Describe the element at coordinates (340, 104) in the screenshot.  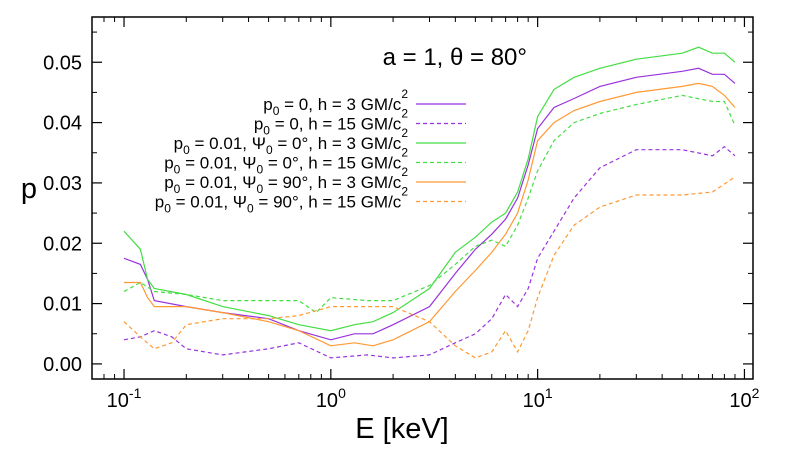
I see `legend-label-part: = 0, h = 3 GM/c` at that location.